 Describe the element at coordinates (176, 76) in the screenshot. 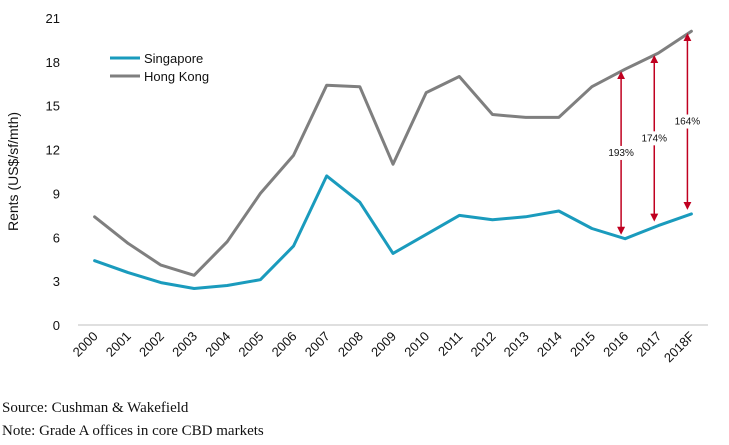

I see `legend-label: Hong Kong` at that location.